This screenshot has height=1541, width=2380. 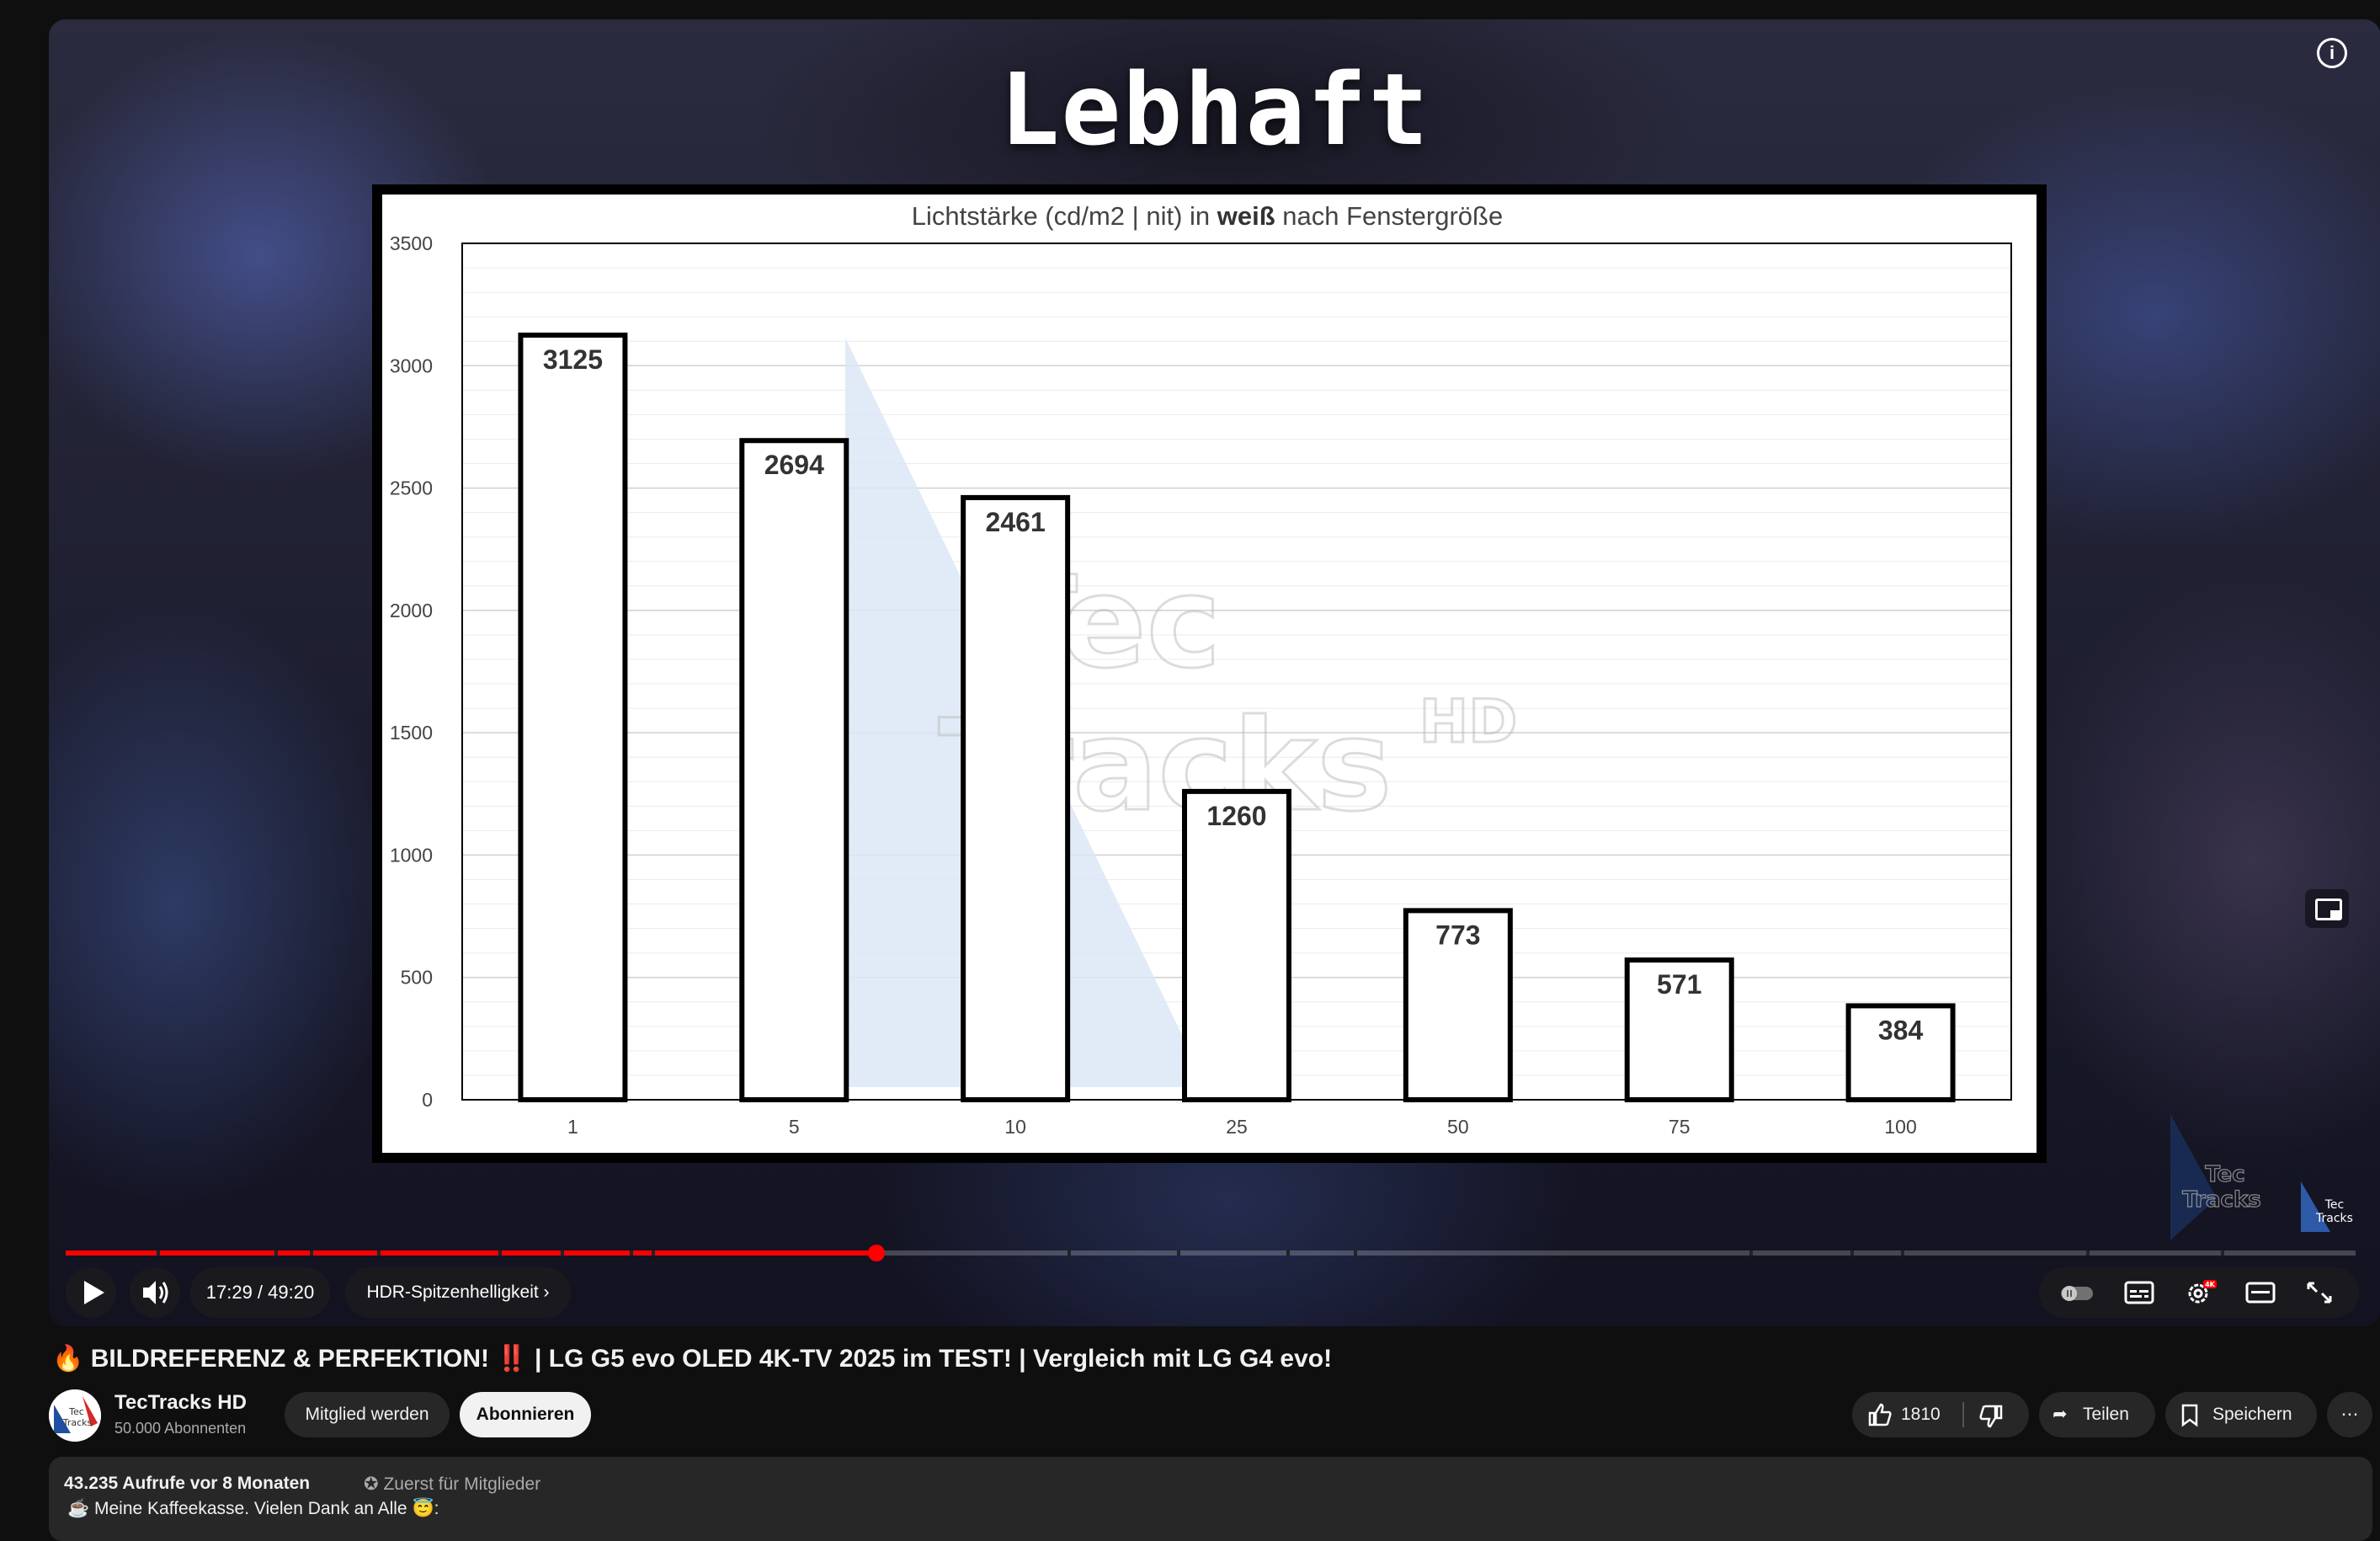 What do you see at coordinates (572, 1127) in the screenshot?
I see `x-tick-label: 1` at bounding box center [572, 1127].